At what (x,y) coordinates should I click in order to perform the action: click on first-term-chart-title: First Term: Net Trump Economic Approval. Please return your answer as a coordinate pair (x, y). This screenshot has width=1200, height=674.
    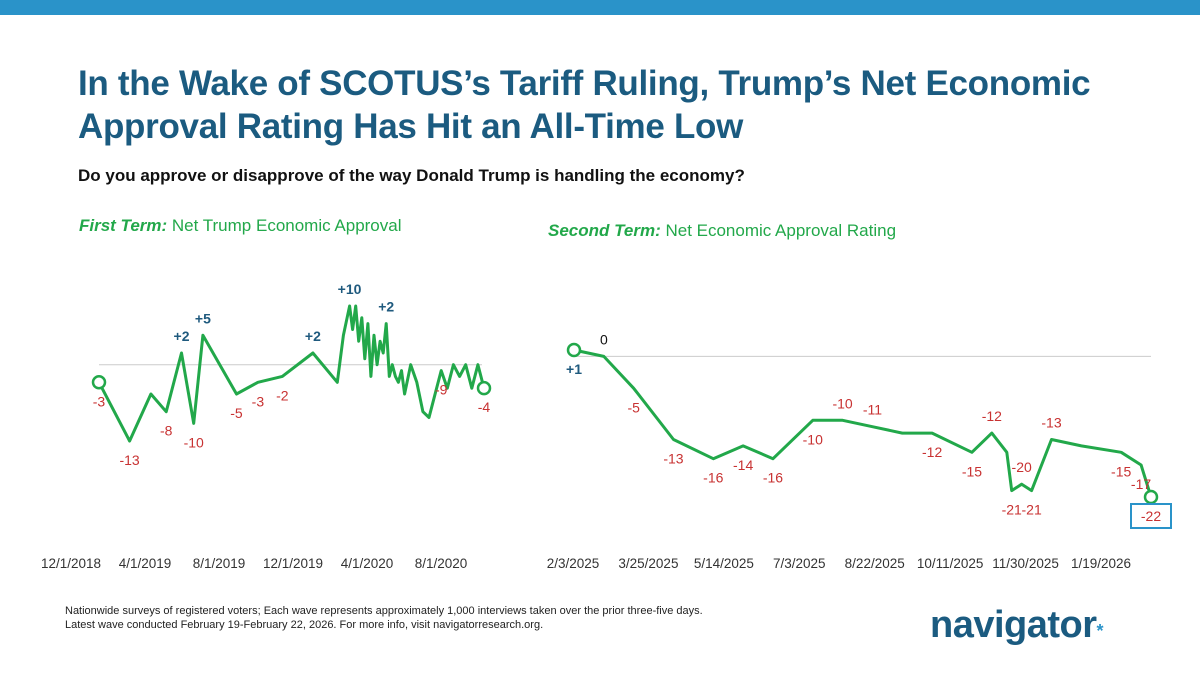
    Looking at the image, I should click on (240, 226).